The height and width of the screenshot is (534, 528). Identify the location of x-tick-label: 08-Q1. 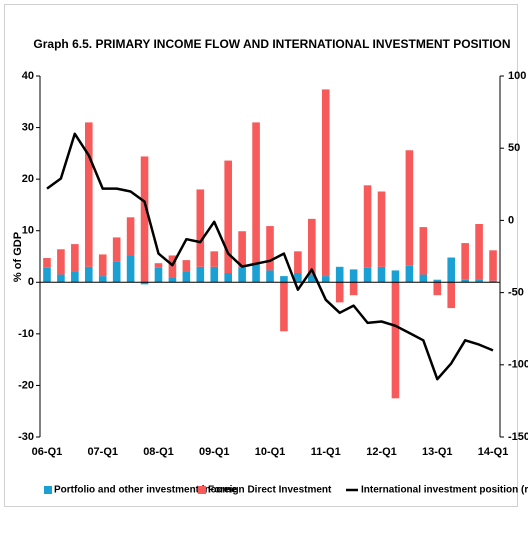
(158, 452).